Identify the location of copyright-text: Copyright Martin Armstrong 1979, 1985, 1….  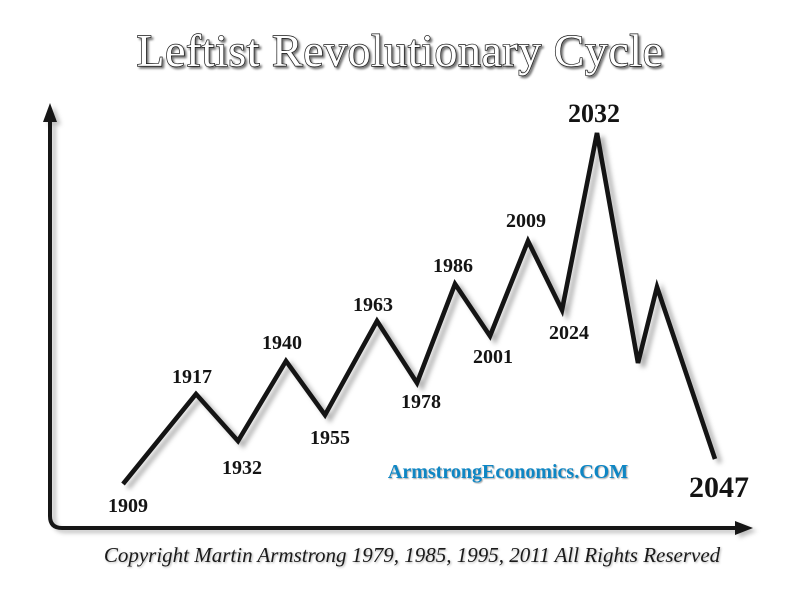
(412, 555).